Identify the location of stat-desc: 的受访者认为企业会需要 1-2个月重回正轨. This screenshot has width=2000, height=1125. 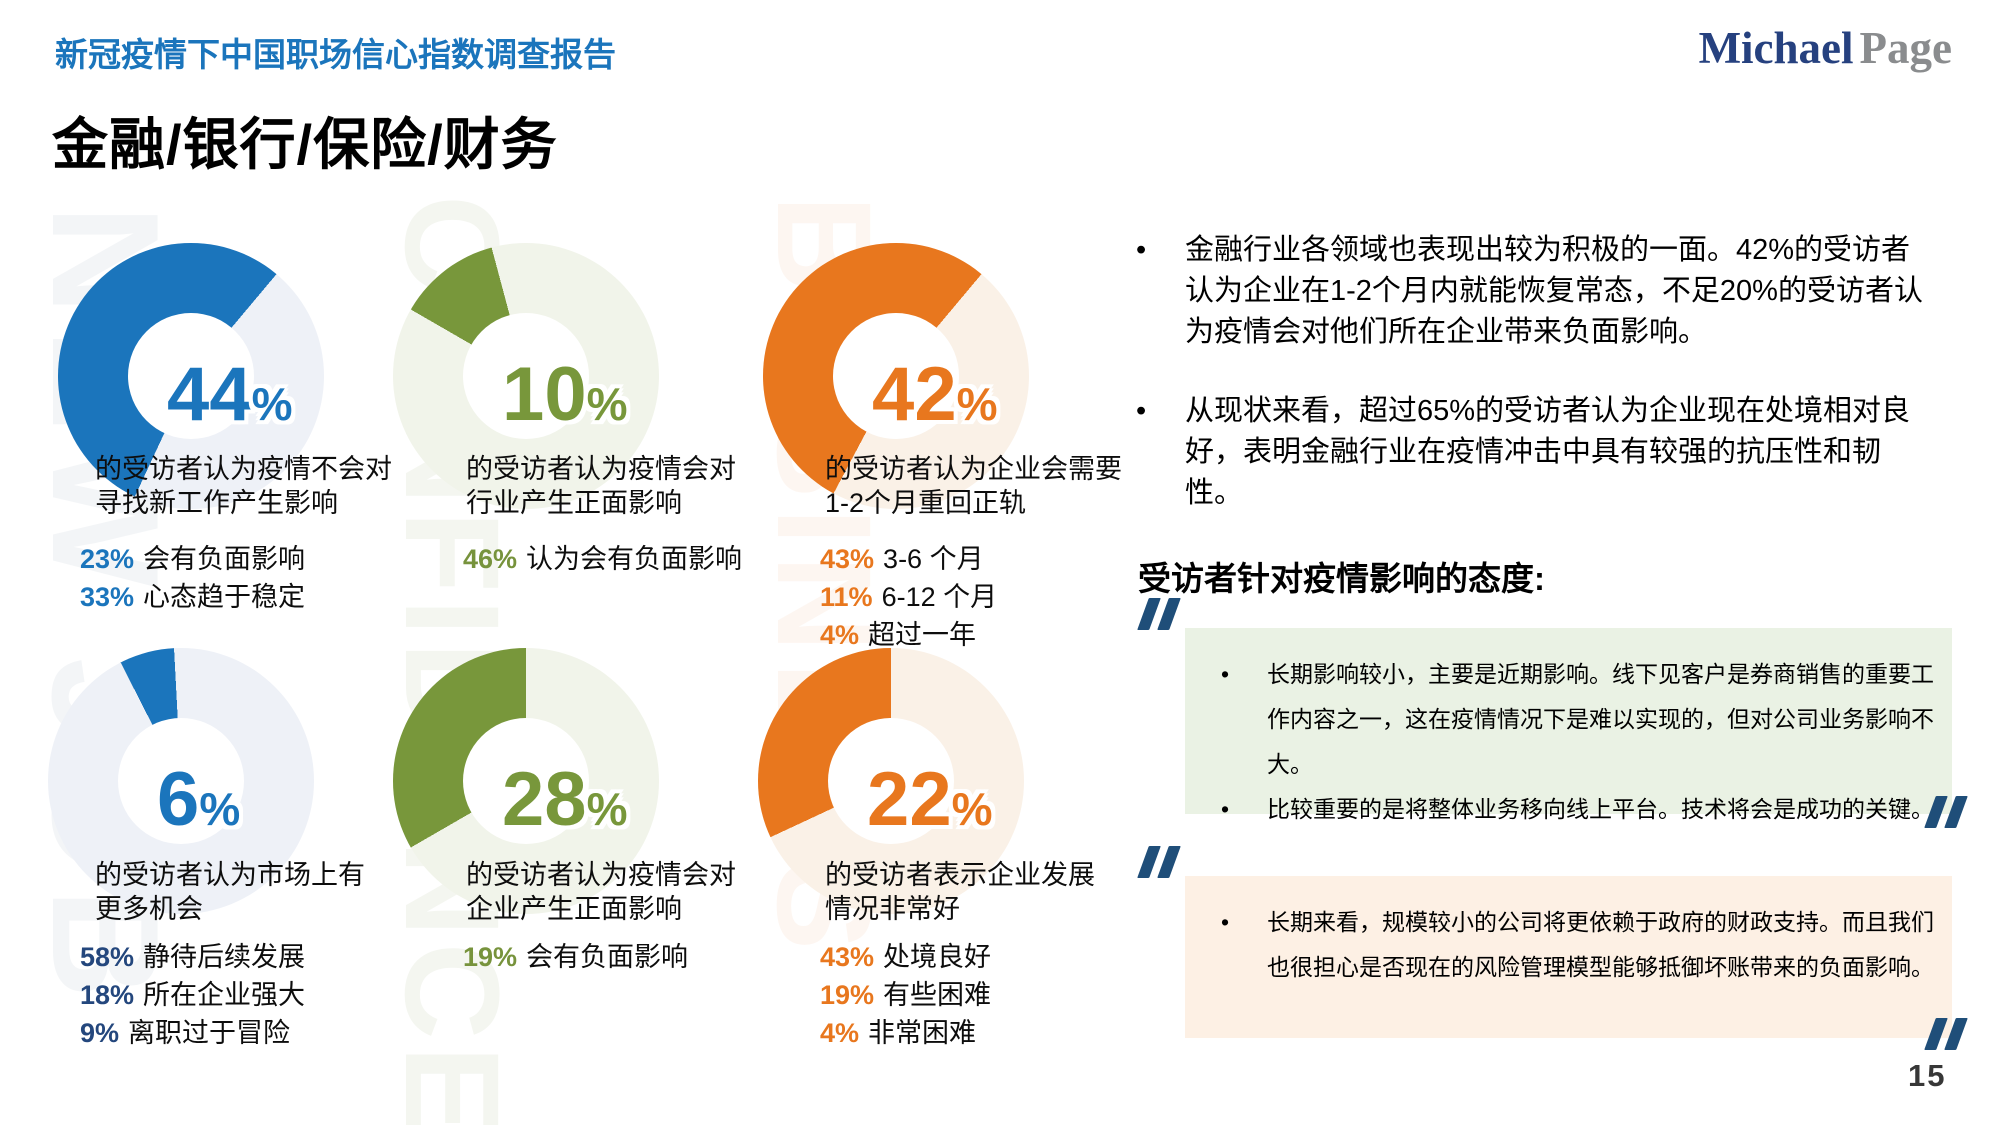
(973, 486).